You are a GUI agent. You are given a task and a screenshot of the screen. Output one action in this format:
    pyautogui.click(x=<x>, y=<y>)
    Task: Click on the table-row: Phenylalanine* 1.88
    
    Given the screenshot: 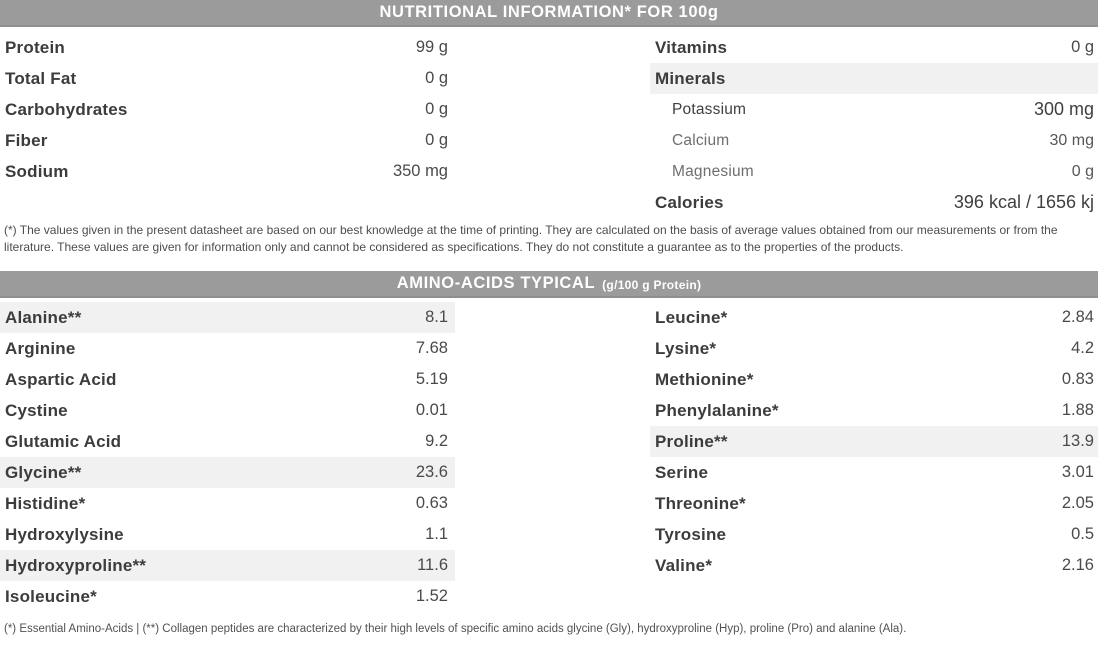 What is the action you would take?
    pyautogui.click(x=874, y=410)
    